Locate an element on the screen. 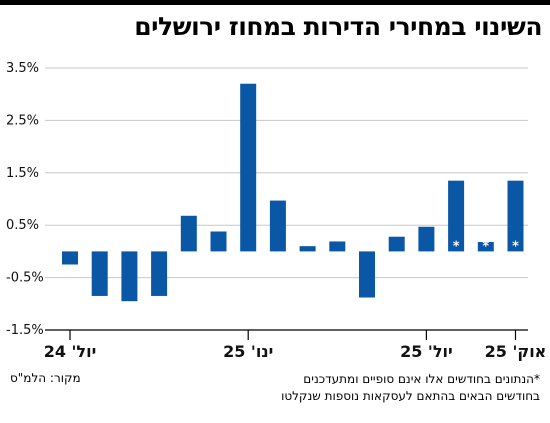 The image size is (550, 423). y-tick-label: 3.5% is located at coordinates (22, 68).